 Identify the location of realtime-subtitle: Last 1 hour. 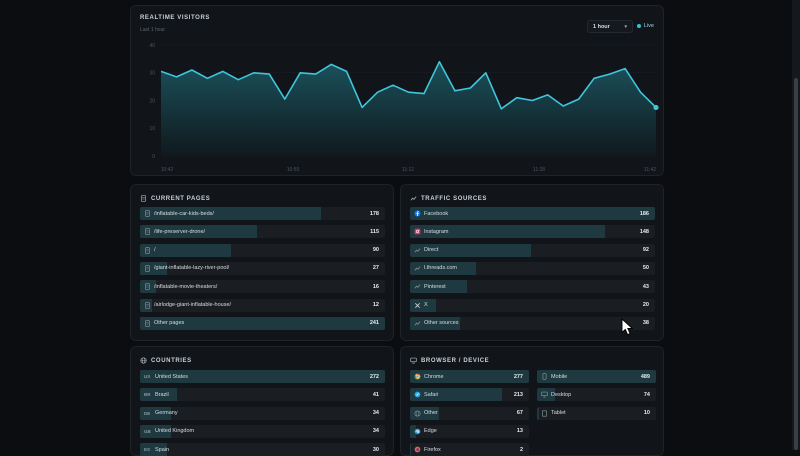
(153, 30).